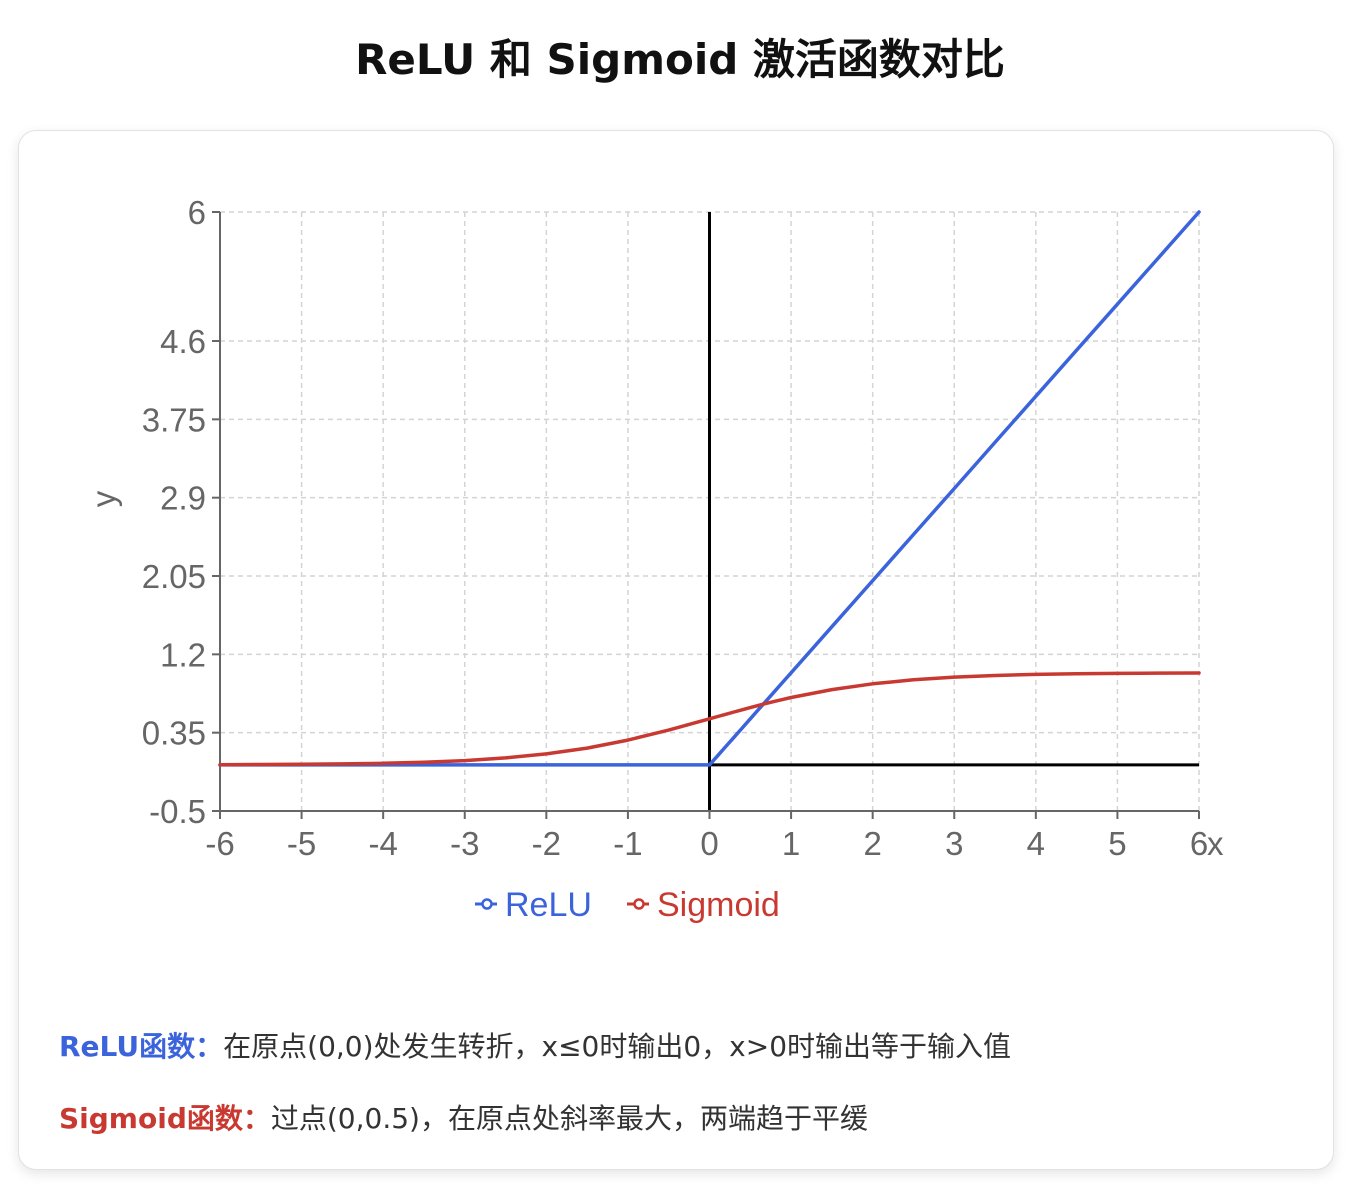  I want to click on legend: ReLU Sigmoid, so click(627, 905).